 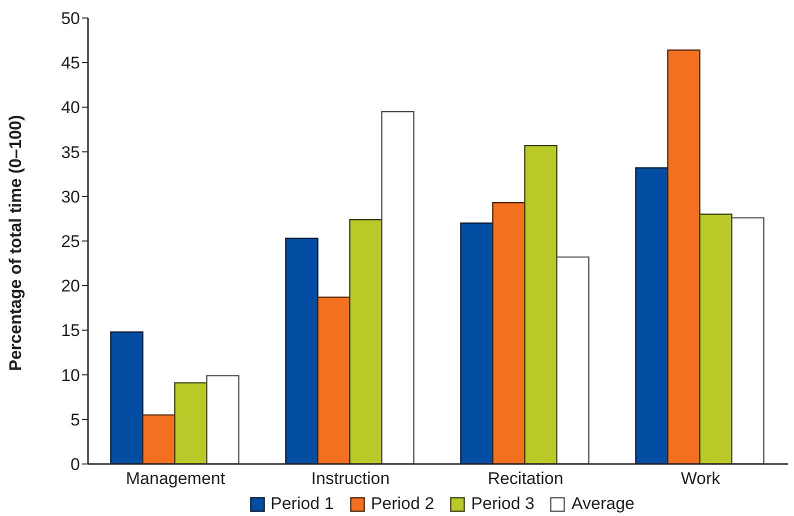 What do you see at coordinates (70, 63) in the screenshot?
I see `y-tick-label: 45` at bounding box center [70, 63].